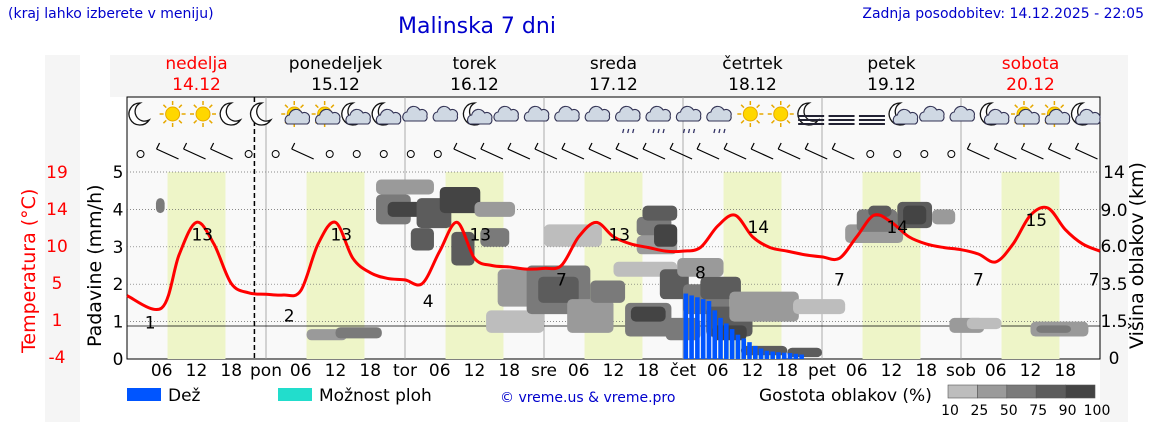 The height and width of the screenshot is (443, 1152). I want to click on cloud-axis-title: Višina oblakov (km), so click(1137, 255).